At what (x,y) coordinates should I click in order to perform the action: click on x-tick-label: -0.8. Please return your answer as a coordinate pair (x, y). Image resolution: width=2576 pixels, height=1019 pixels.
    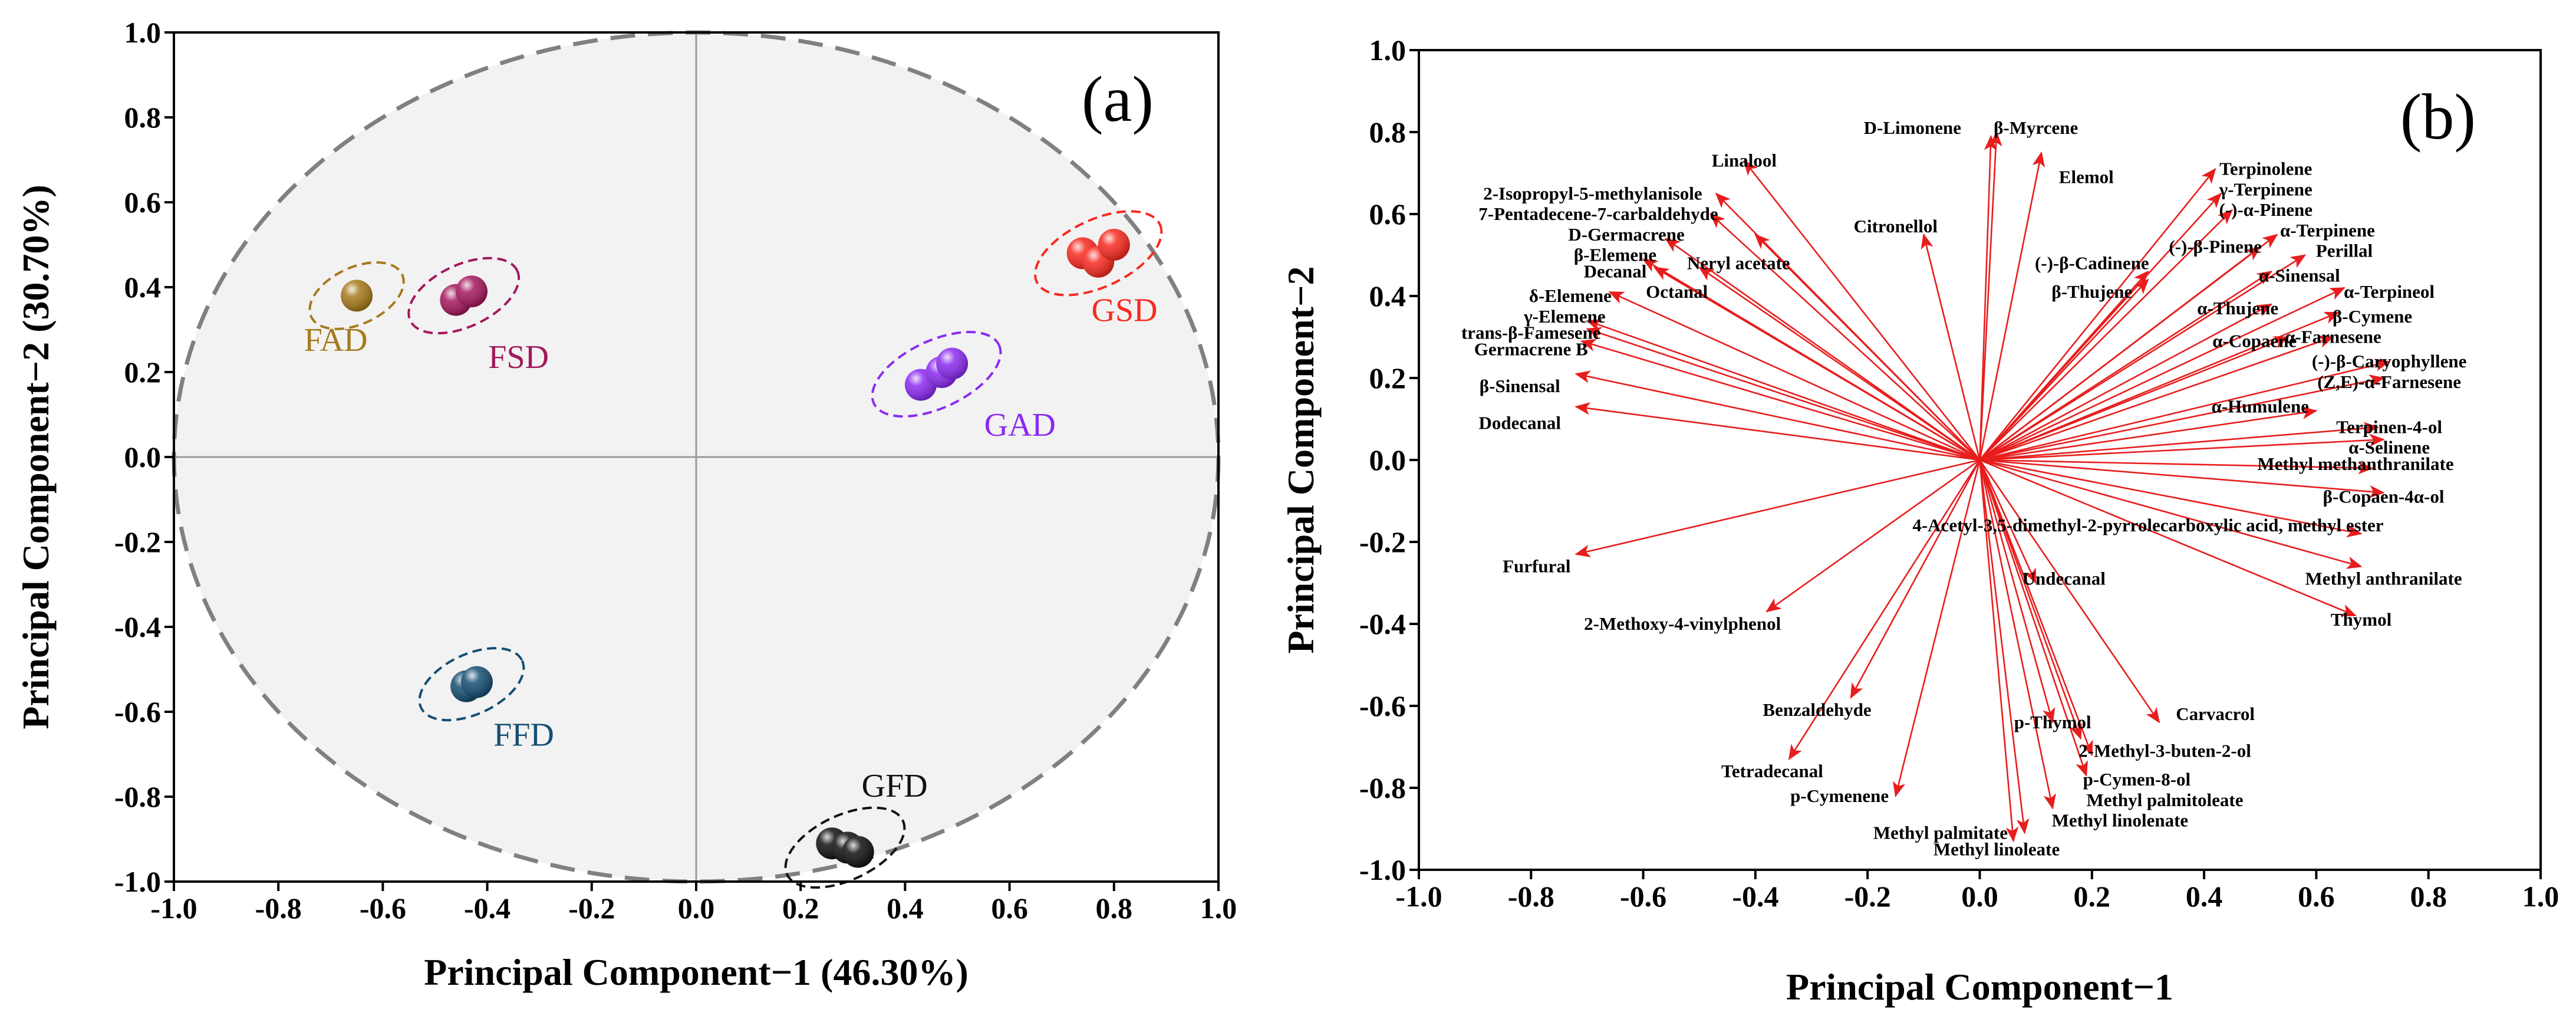
    Looking at the image, I should click on (1531, 896).